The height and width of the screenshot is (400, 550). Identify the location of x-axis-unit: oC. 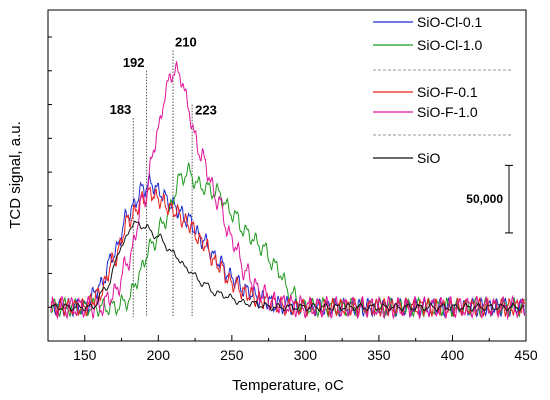
(334, 385).